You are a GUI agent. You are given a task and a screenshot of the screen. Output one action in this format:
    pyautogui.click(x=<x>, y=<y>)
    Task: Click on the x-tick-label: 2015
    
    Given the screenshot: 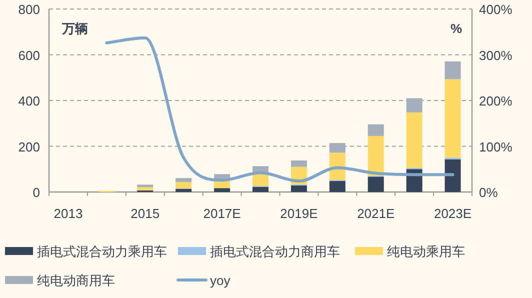 What is the action you would take?
    pyautogui.click(x=145, y=213)
    